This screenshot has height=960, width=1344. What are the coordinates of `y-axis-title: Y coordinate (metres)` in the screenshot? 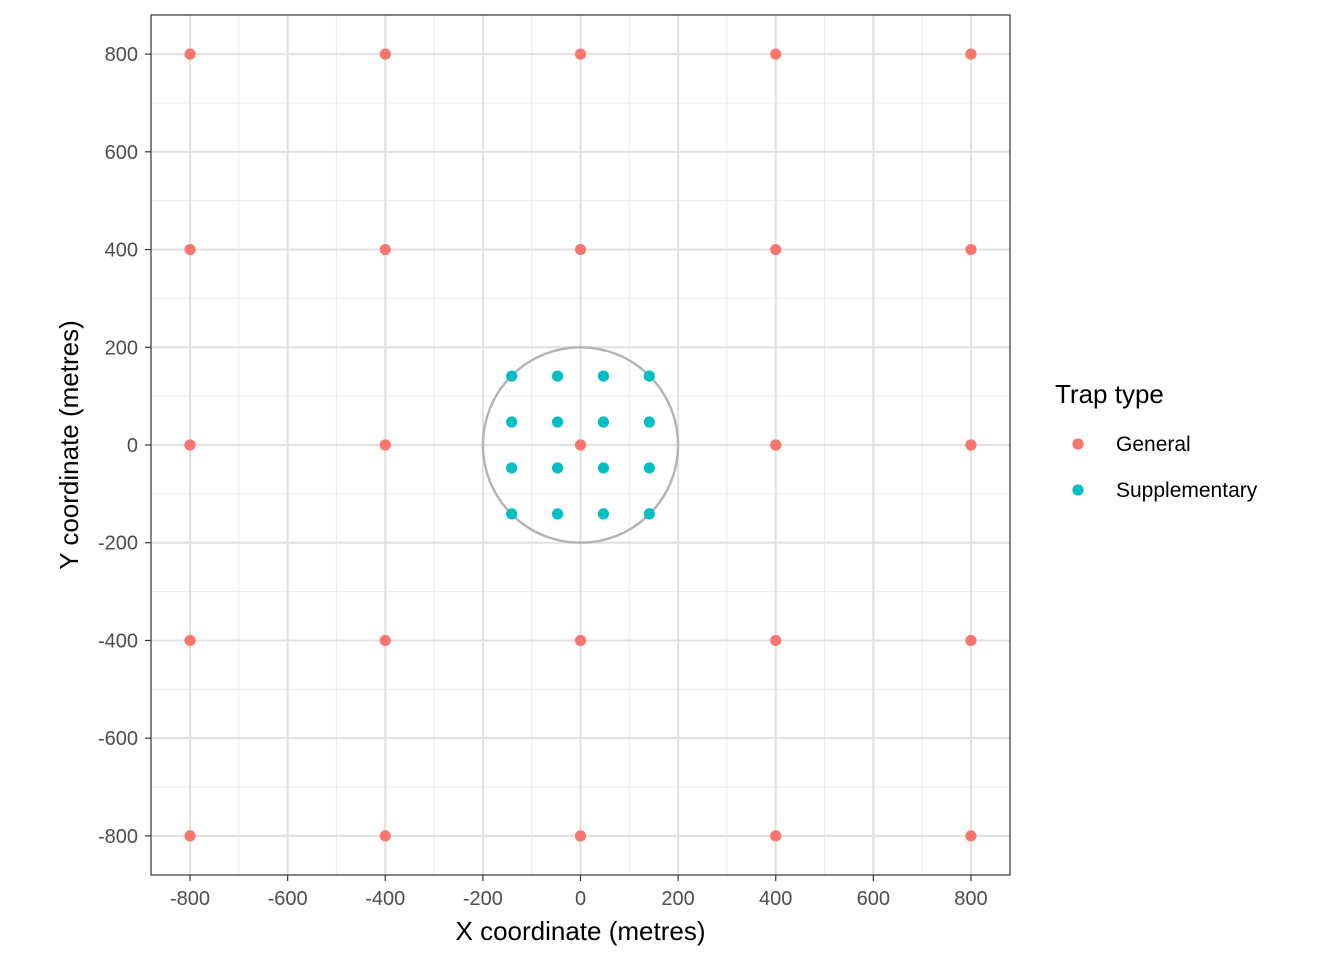 It's located at (69, 445).